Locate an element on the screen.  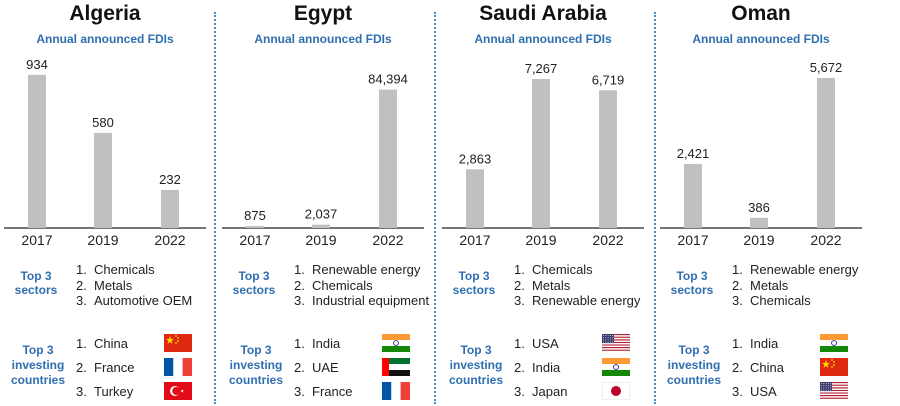
data-label: 84,394 is located at coordinates (388, 79).